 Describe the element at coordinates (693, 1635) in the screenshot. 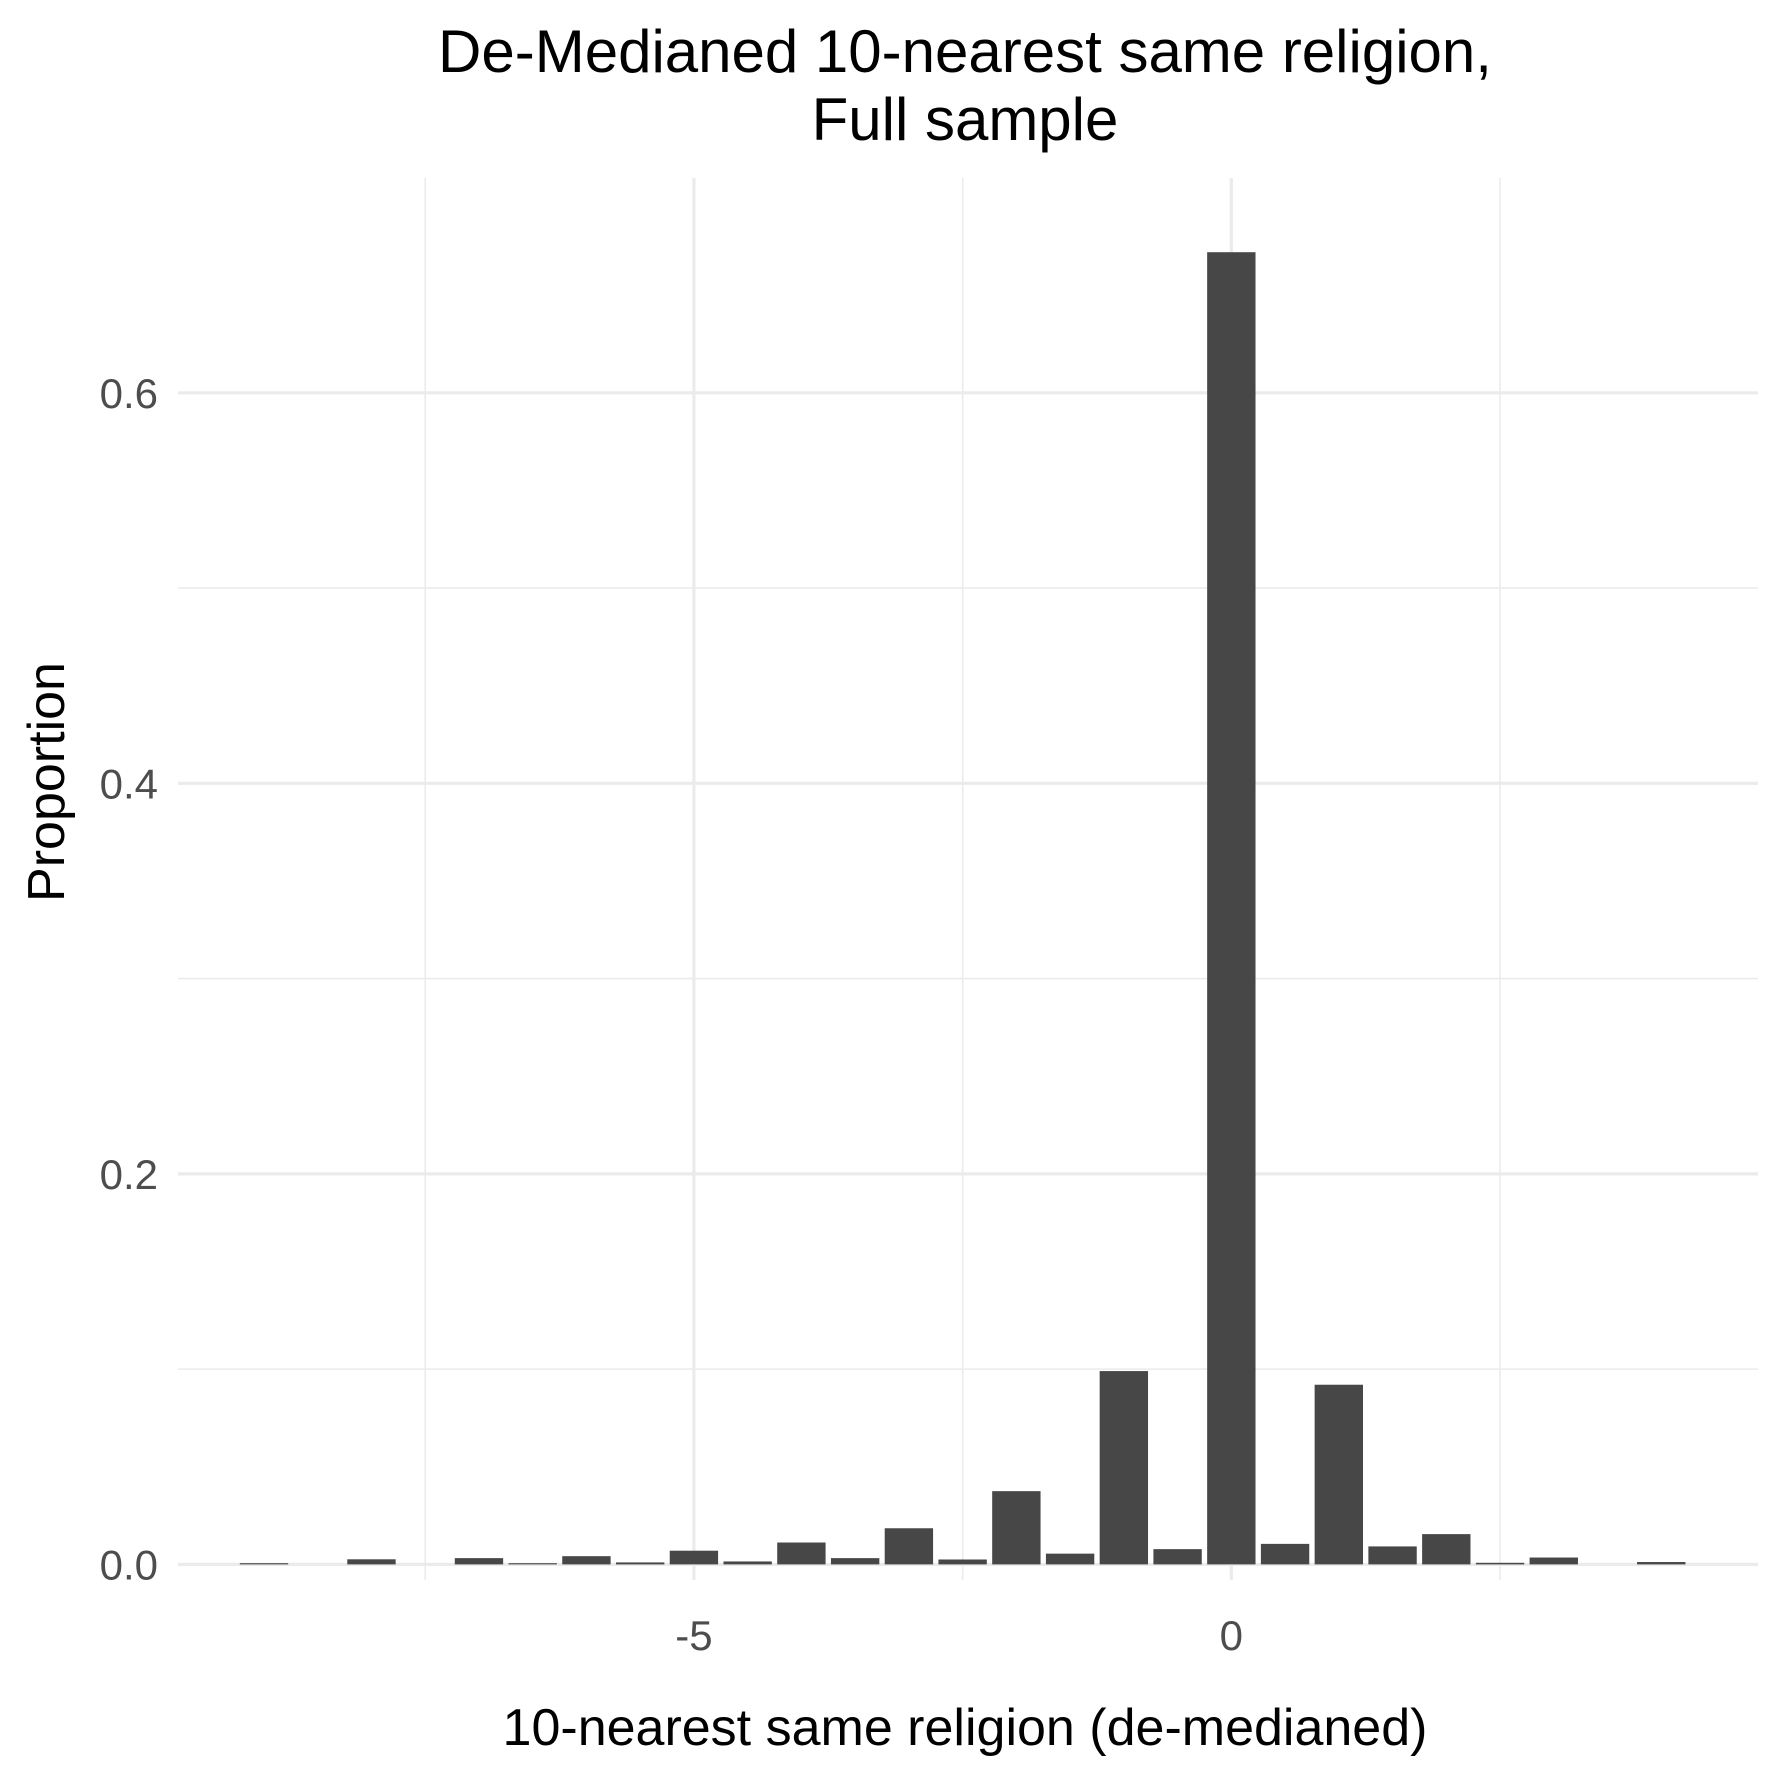

I see `x-tick-label: -5` at that location.